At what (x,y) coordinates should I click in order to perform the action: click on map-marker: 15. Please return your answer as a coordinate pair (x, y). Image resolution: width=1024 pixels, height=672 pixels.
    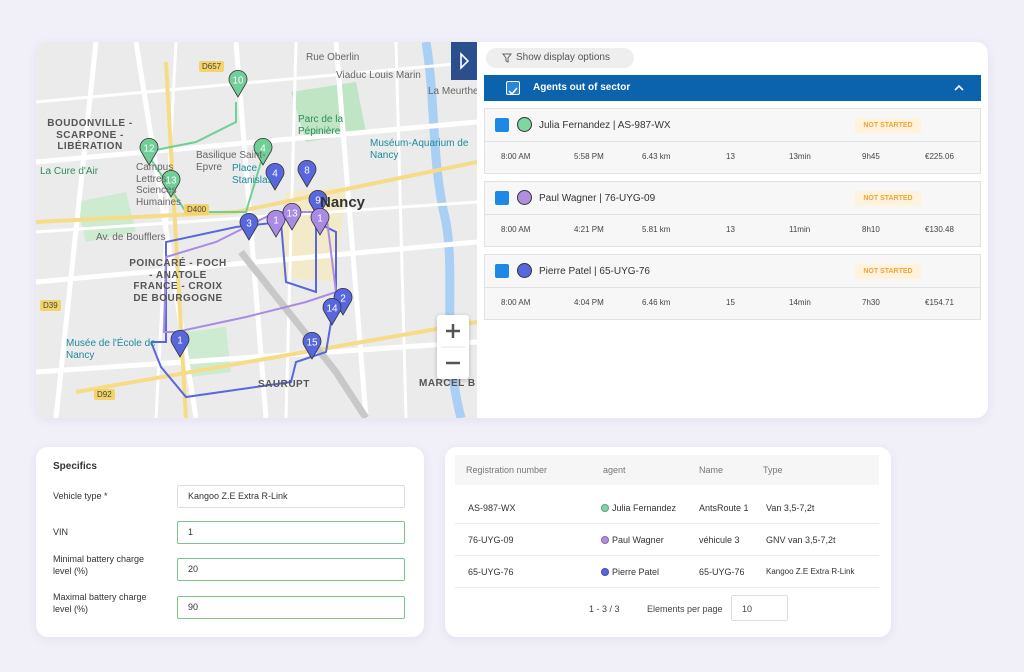
    Looking at the image, I should click on (312, 346).